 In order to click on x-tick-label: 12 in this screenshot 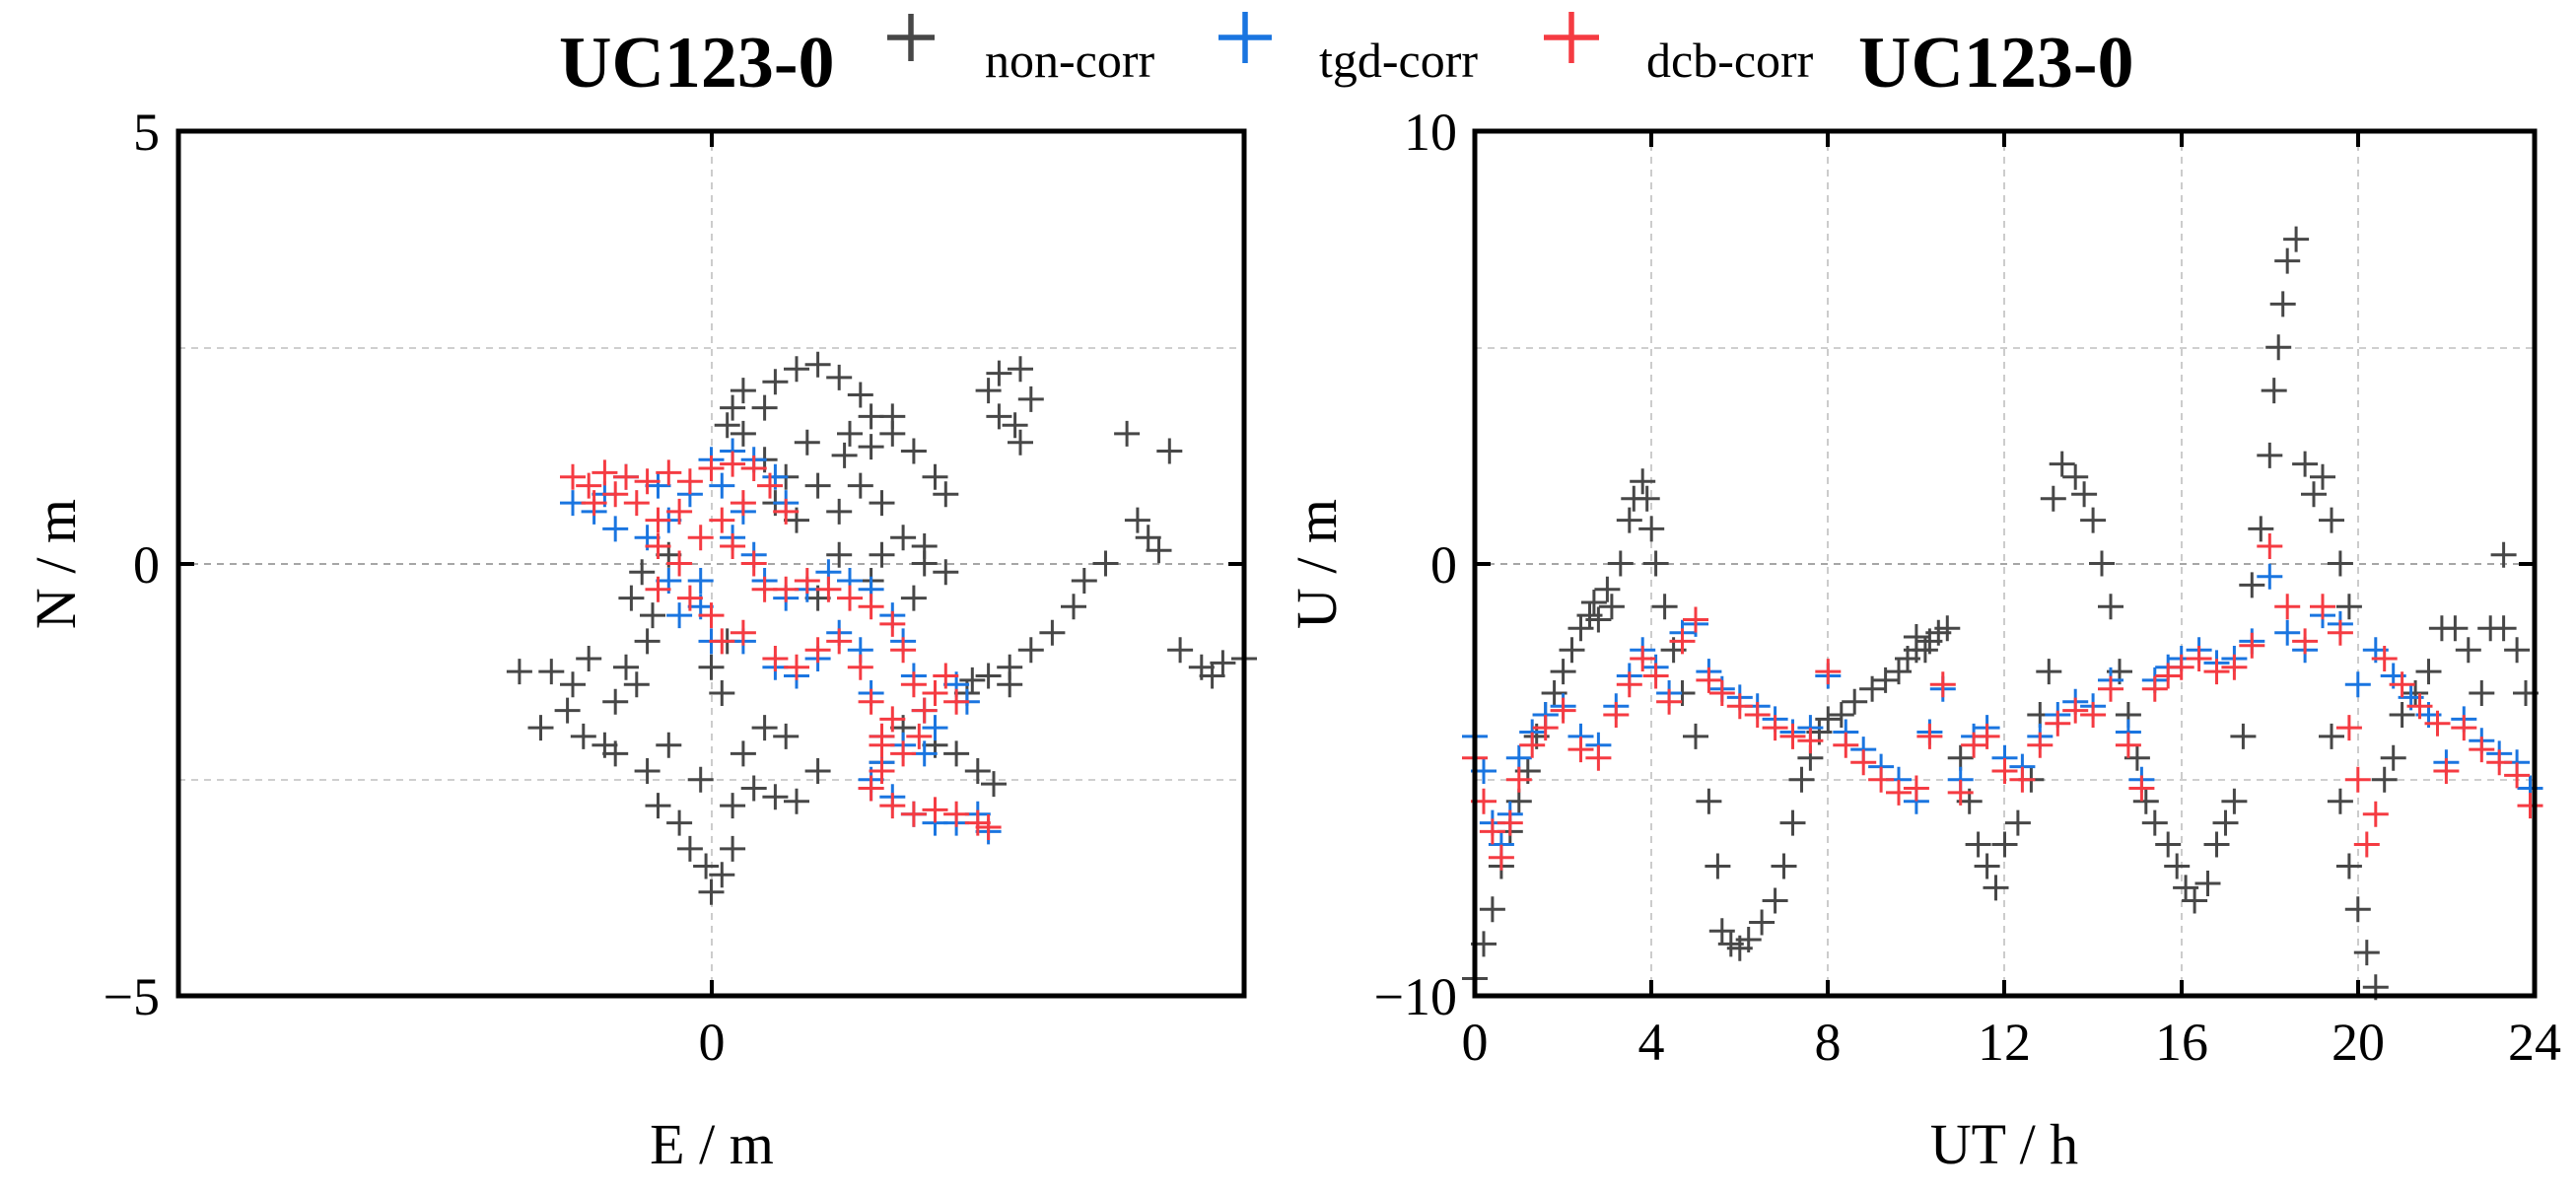, I will do `click(2005, 1042)`.